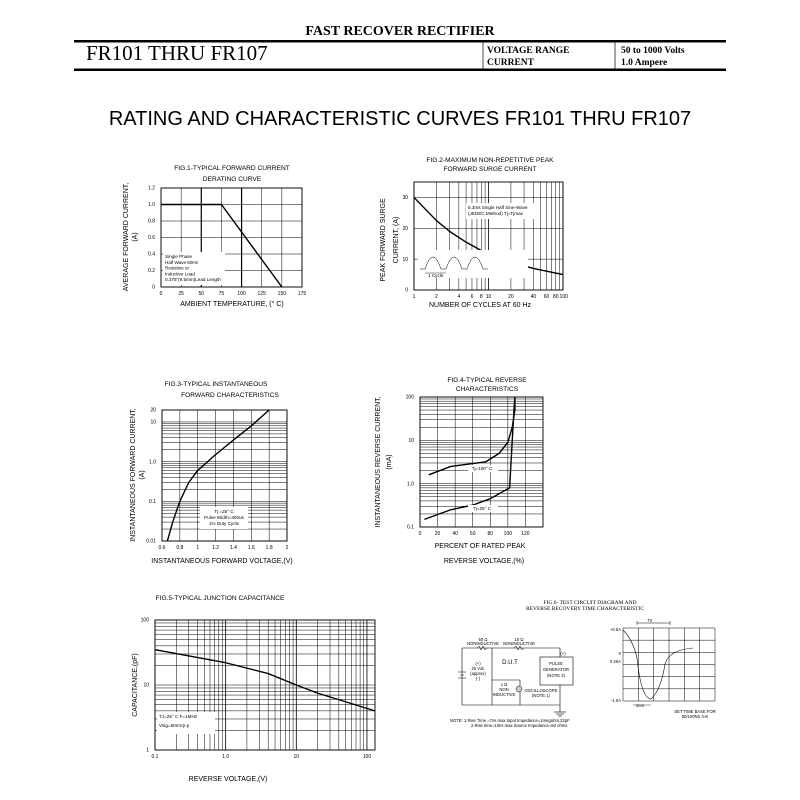  Describe the element at coordinates (658, 664) in the screenshot. I see `recovery-curve` at that location.